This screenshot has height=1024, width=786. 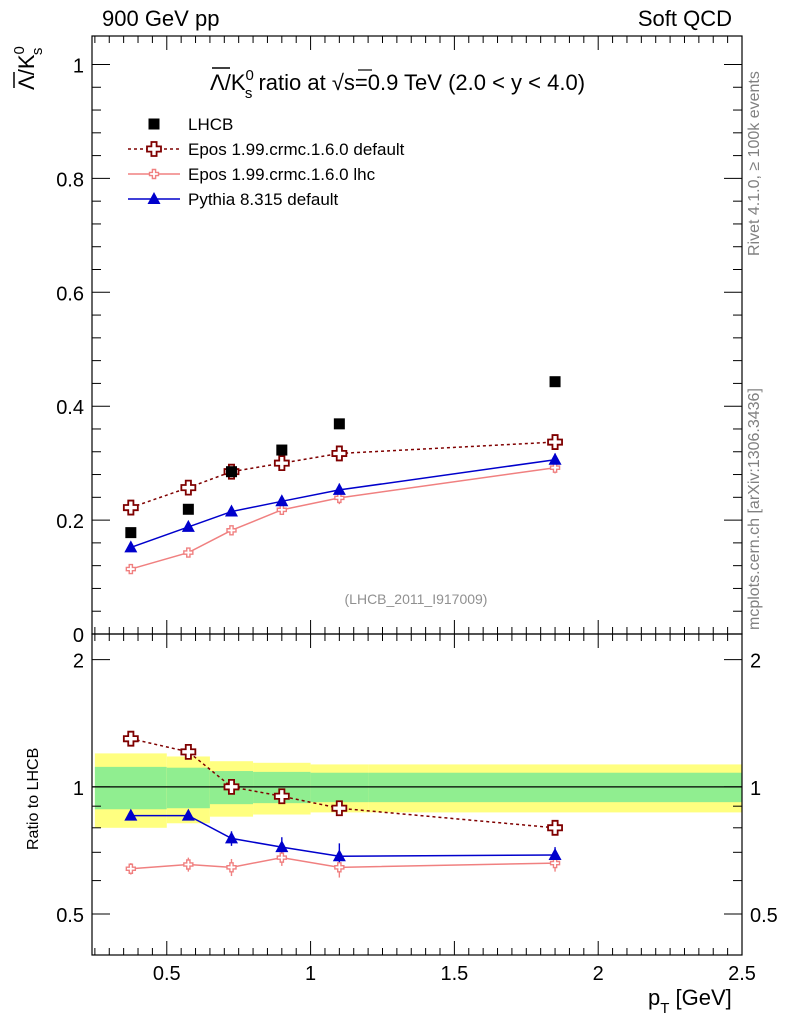 I want to click on header-process-label: 900 GeV pp, so click(x=161, y=18).